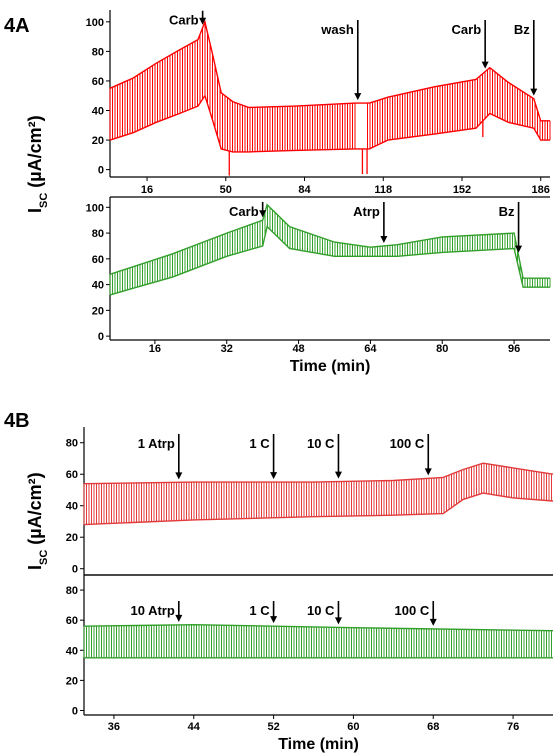 This screenshot has width=555, height=754. What do you see at coordinates (337, 29) in the screenshot?
I see `annotation-label: wash` at bounding box center [337, 29].